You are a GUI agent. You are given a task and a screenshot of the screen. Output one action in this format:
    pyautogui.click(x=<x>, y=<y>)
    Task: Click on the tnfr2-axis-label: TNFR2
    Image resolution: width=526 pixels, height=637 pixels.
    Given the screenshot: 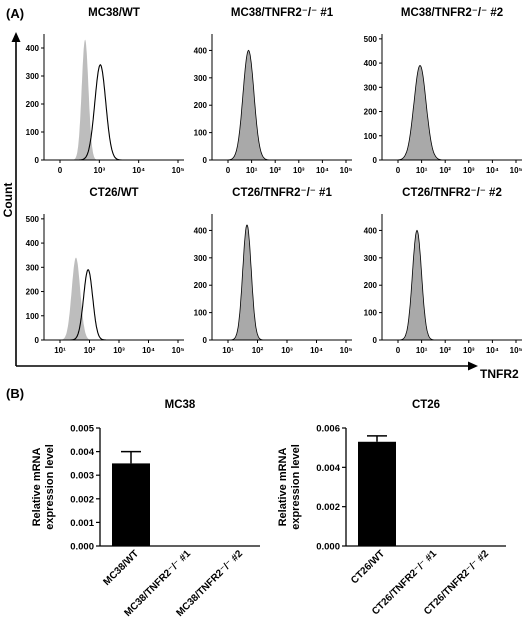 What is the action you would take?
    pyautogui.click(x=499, y=374)
    